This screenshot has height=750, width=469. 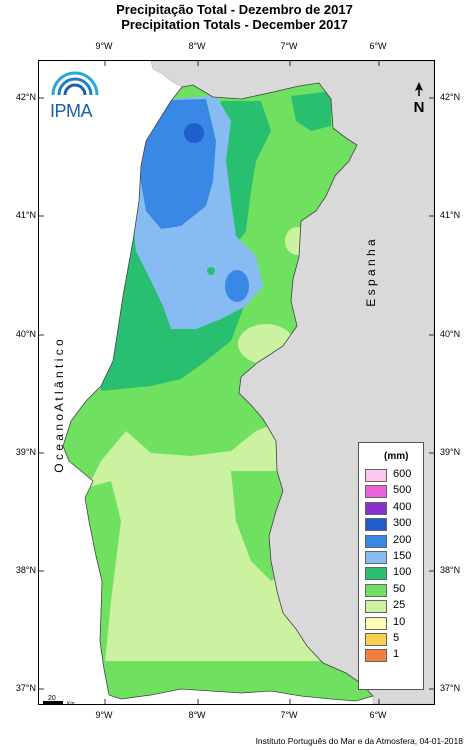 What do you see at coordinates (396, 456) in the screenshot?
I see `legend-unit: (mm)` at bounding box center [396, 456].